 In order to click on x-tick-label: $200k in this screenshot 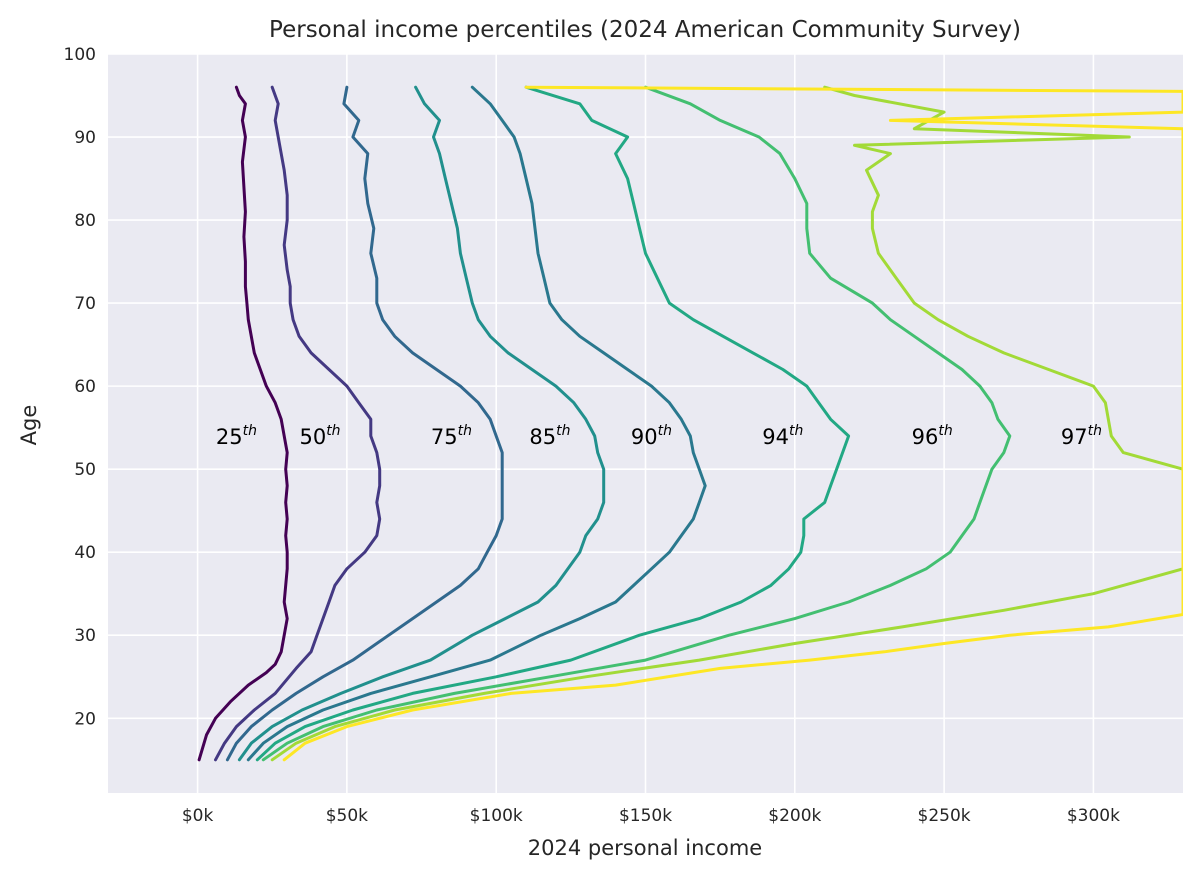, I will do `click(794, 816)`.